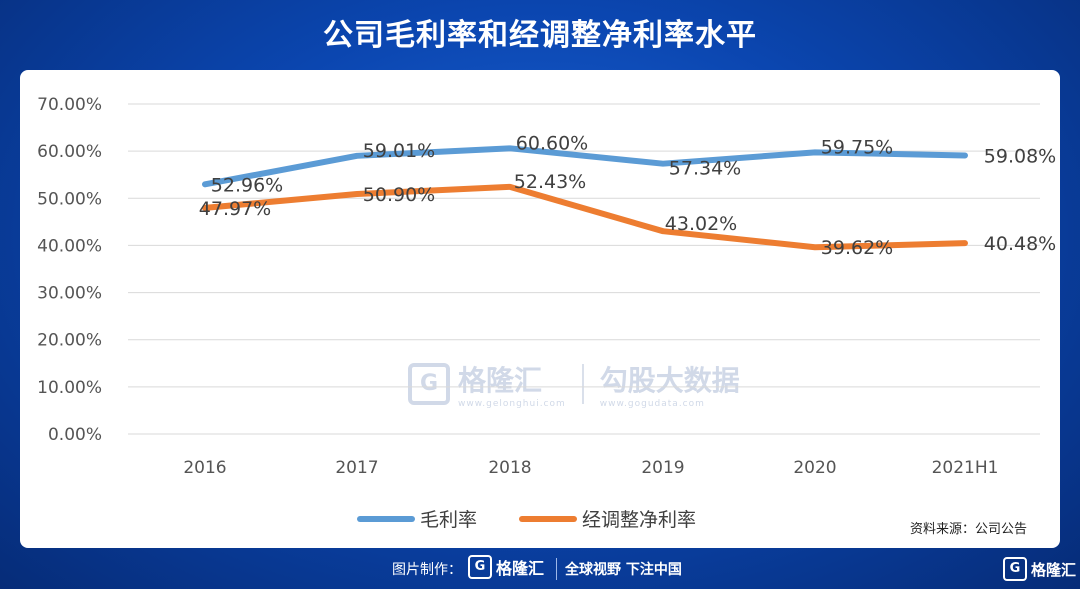  I want to click on footer-divider, so click(556, 569).